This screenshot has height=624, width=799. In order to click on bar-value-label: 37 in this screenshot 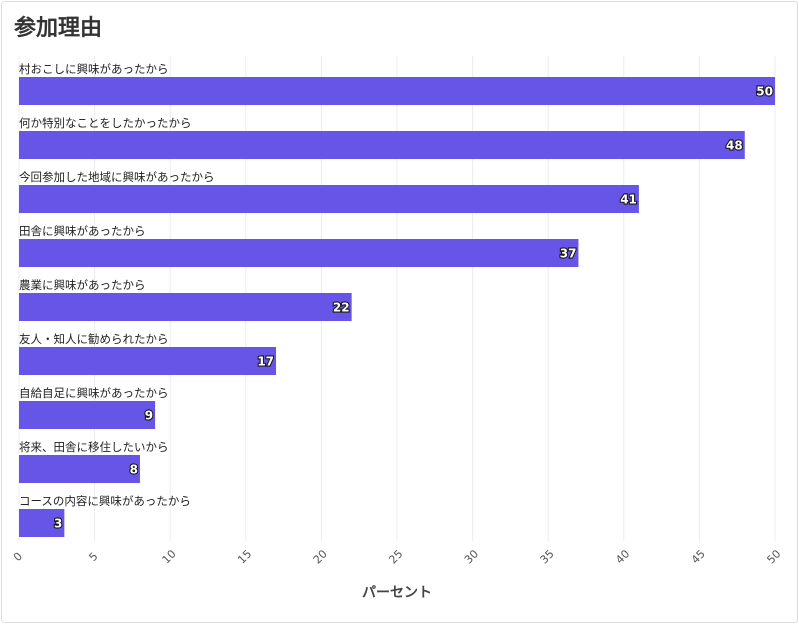, I will do `click(568, 254)`.